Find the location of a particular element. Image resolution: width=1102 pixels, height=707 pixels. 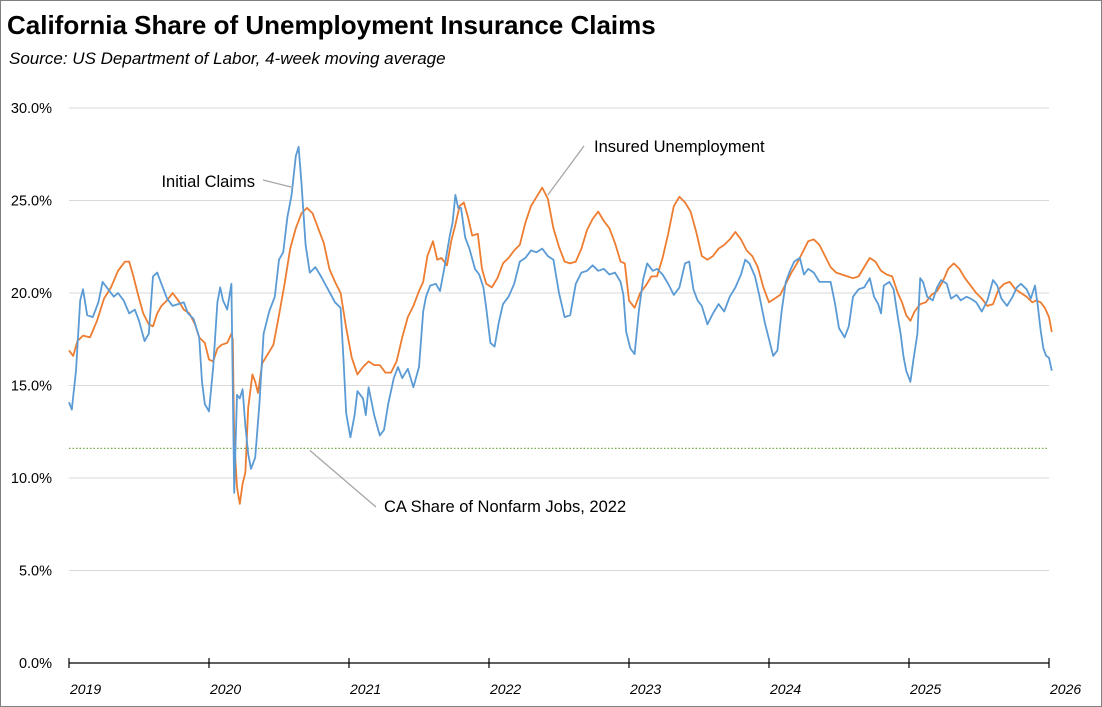

y-tick-label: 10.0% is located at coordinates (31, 479).